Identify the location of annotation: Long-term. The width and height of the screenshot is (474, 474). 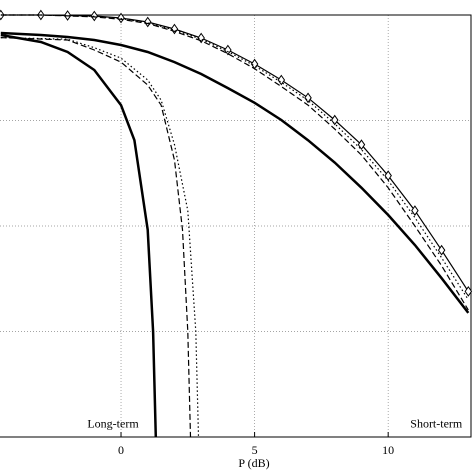
(113, 424).